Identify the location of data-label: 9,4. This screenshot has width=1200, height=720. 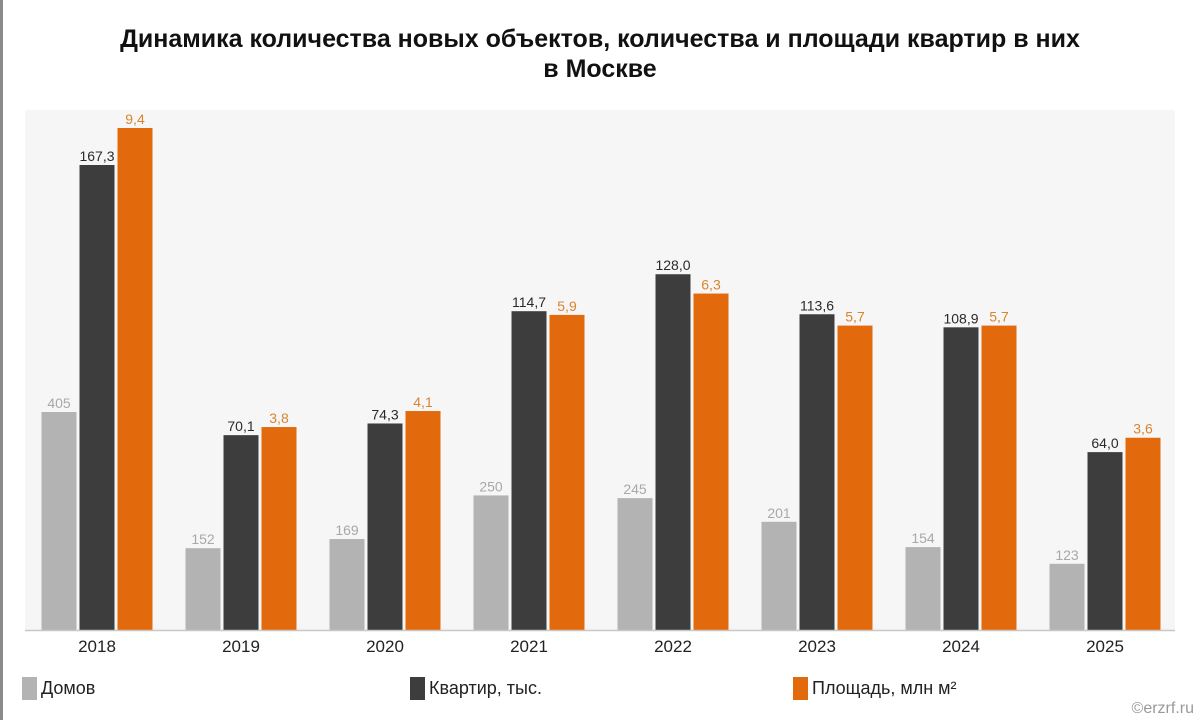
(135, 119).